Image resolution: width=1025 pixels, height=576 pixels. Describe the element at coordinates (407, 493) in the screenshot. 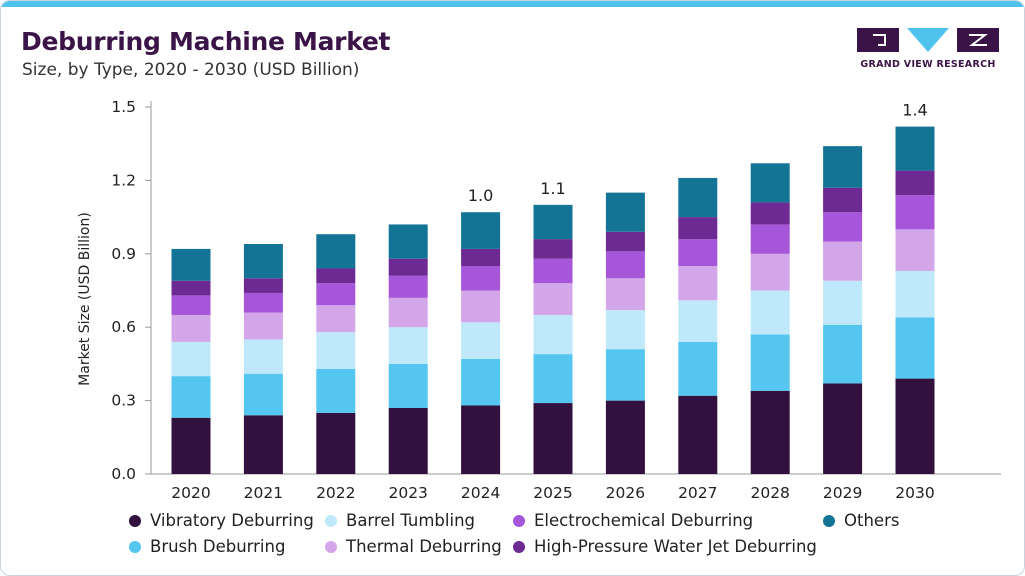

I see `x-tick-label: 2023` at that location.